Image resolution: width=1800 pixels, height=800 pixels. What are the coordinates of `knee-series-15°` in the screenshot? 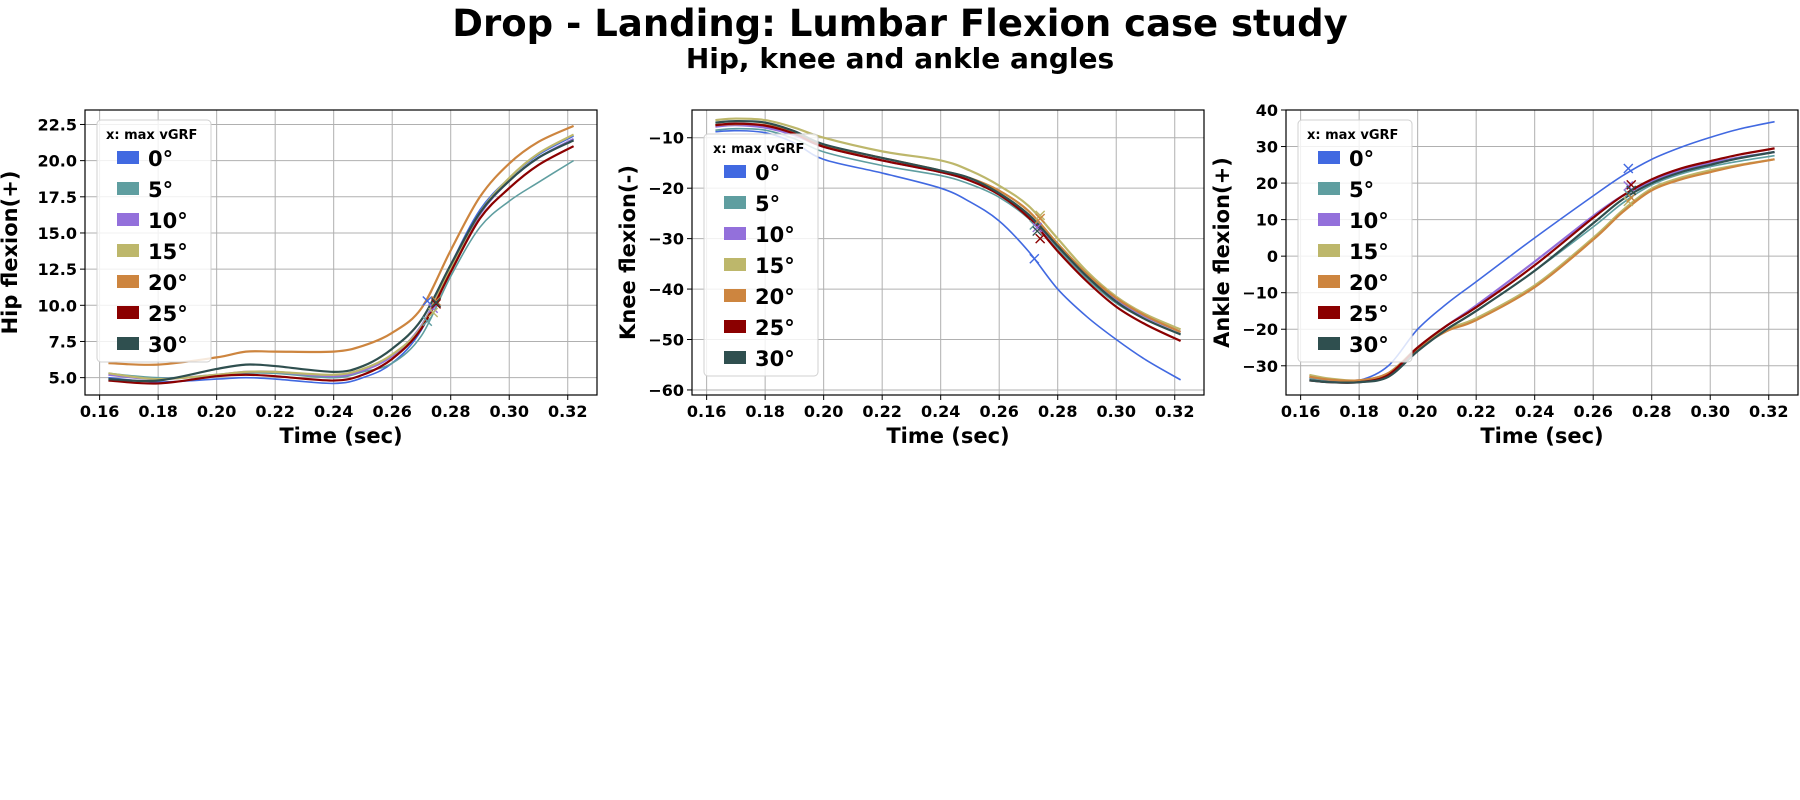 It's located at (948, 224).